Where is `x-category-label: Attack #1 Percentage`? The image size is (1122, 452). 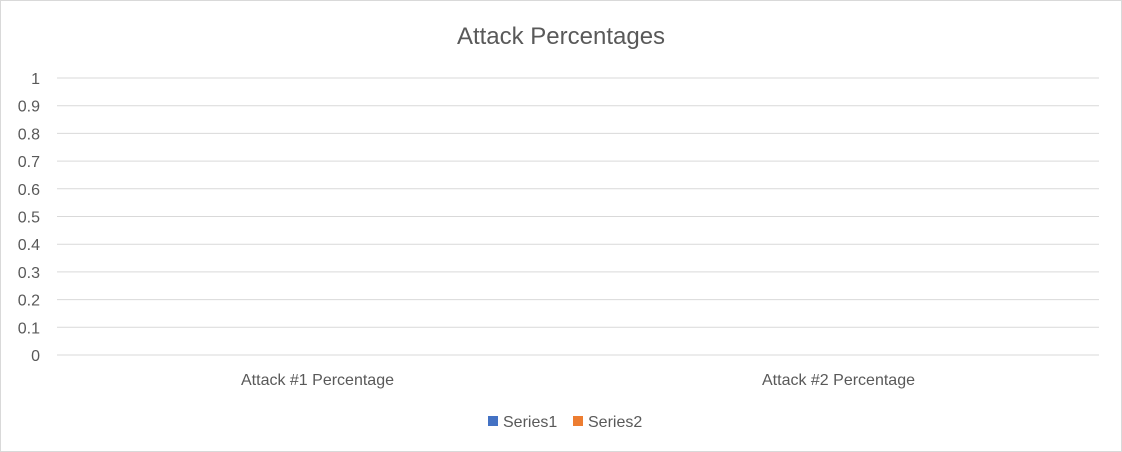
x-category-label: Attack #1 Percentage is located at coordinates (317, 380).